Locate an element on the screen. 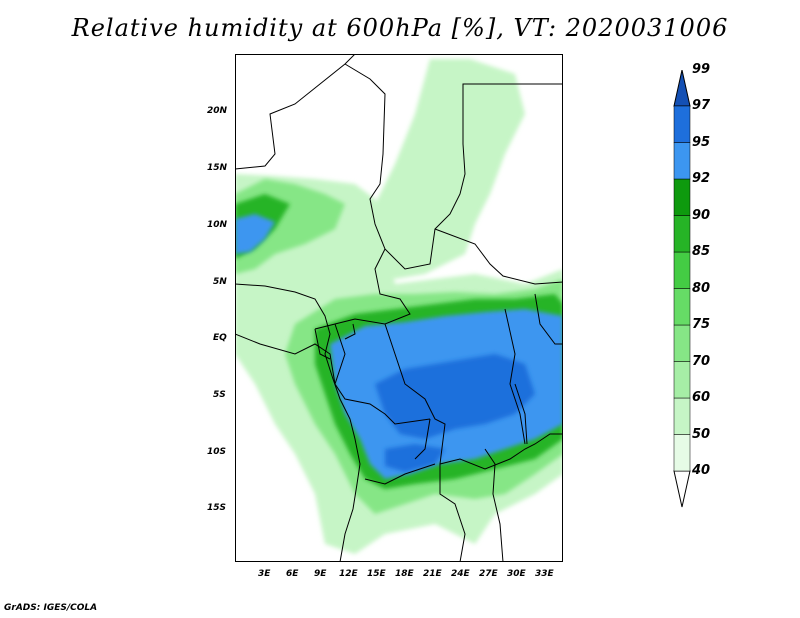 The image size is (800, 618). lat-label-5n: 5N is located at coordinates (220, 282).